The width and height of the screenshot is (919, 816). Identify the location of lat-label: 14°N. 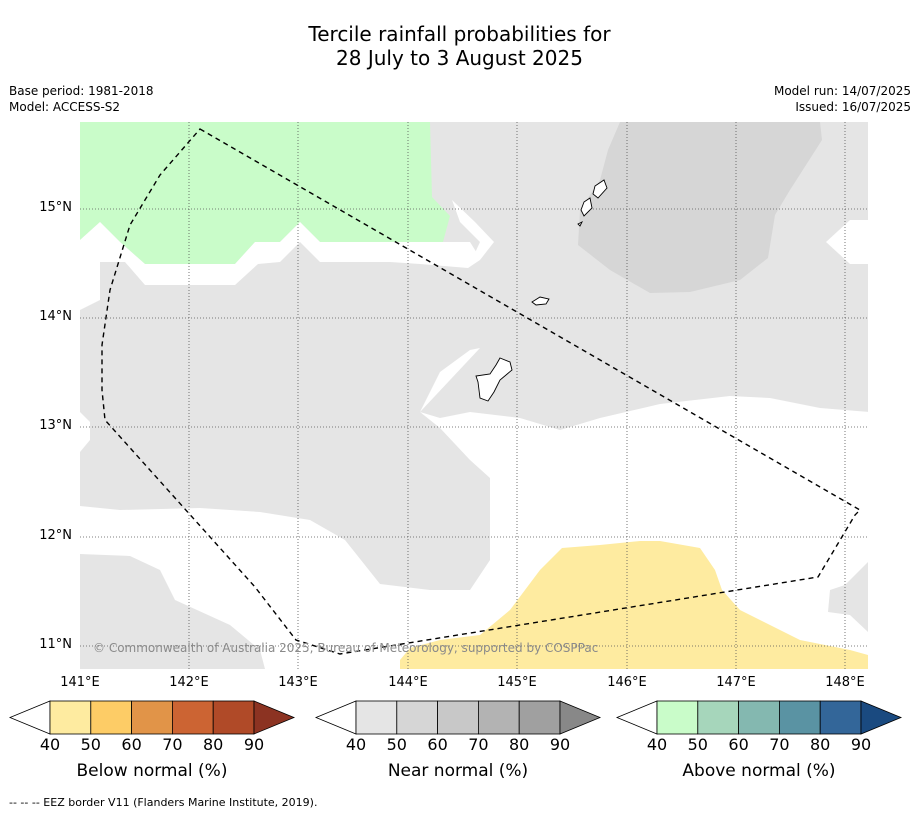
(55, 316).